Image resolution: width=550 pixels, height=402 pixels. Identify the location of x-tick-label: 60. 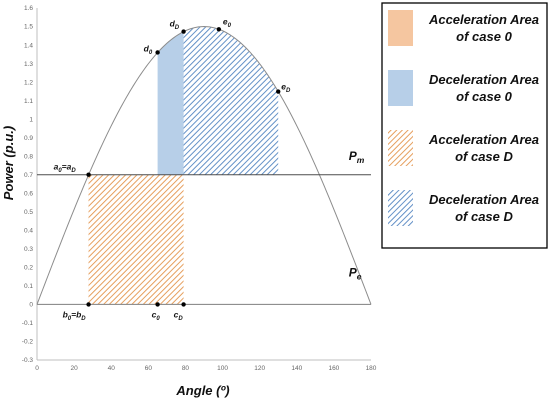
(149, 368).